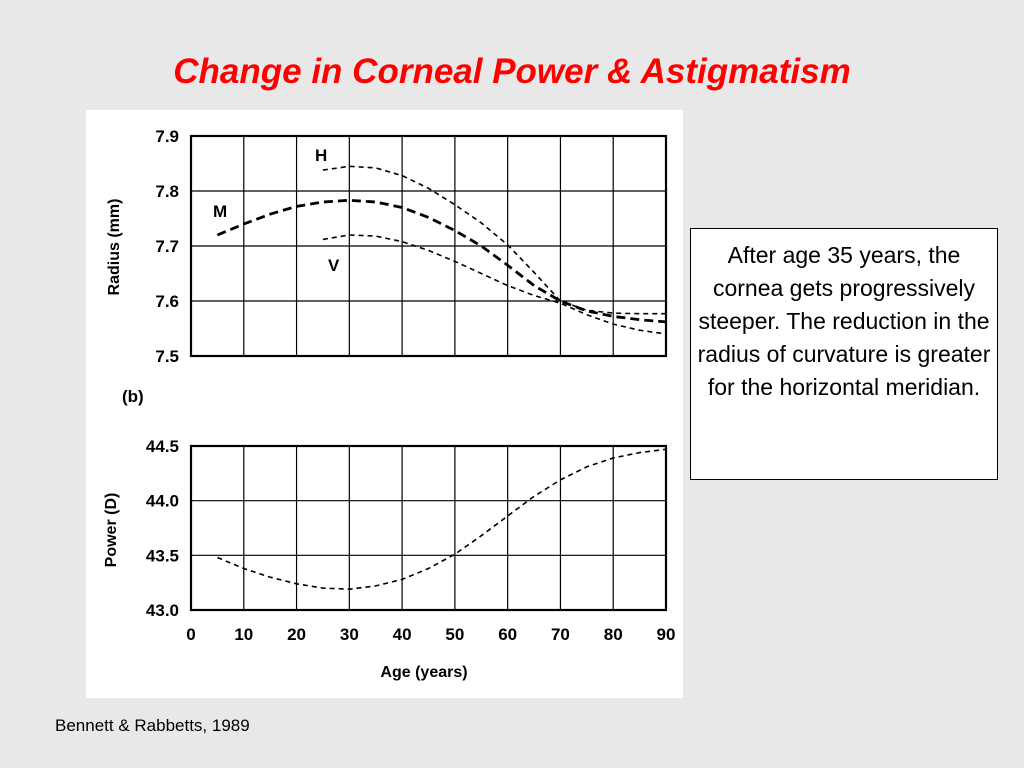 This screenshot has width=1024, height=768. I want to click on slide-title: Change in Corneal Power & Astigmatism, so click(512, 71).